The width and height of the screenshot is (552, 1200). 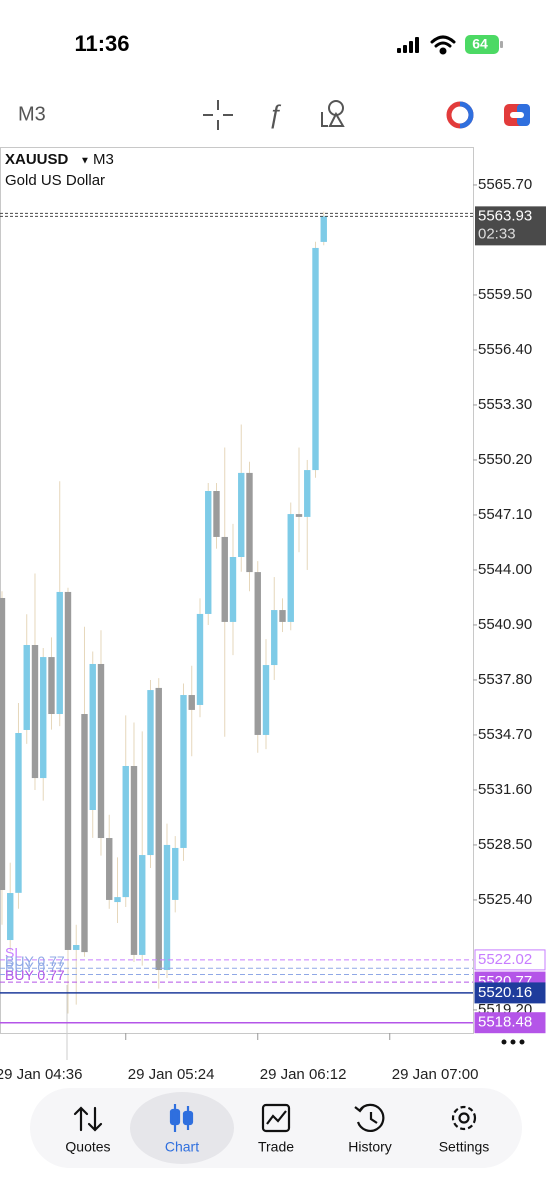 I want to click on y-tick-label: 5544.00, so click(x=505, y=569).